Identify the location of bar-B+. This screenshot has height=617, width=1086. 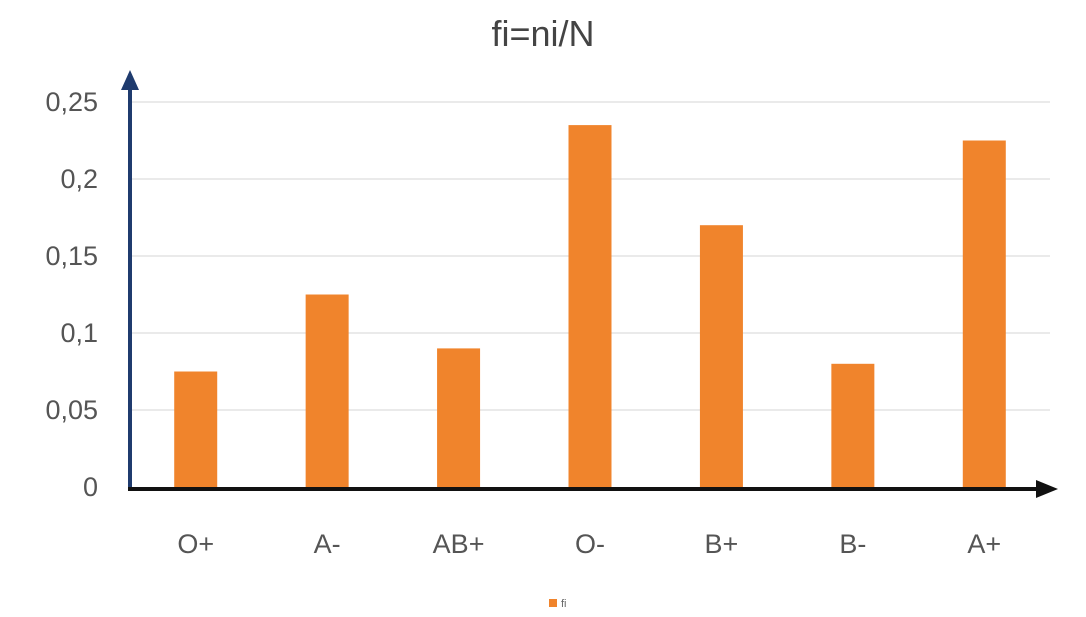
(721, 356).